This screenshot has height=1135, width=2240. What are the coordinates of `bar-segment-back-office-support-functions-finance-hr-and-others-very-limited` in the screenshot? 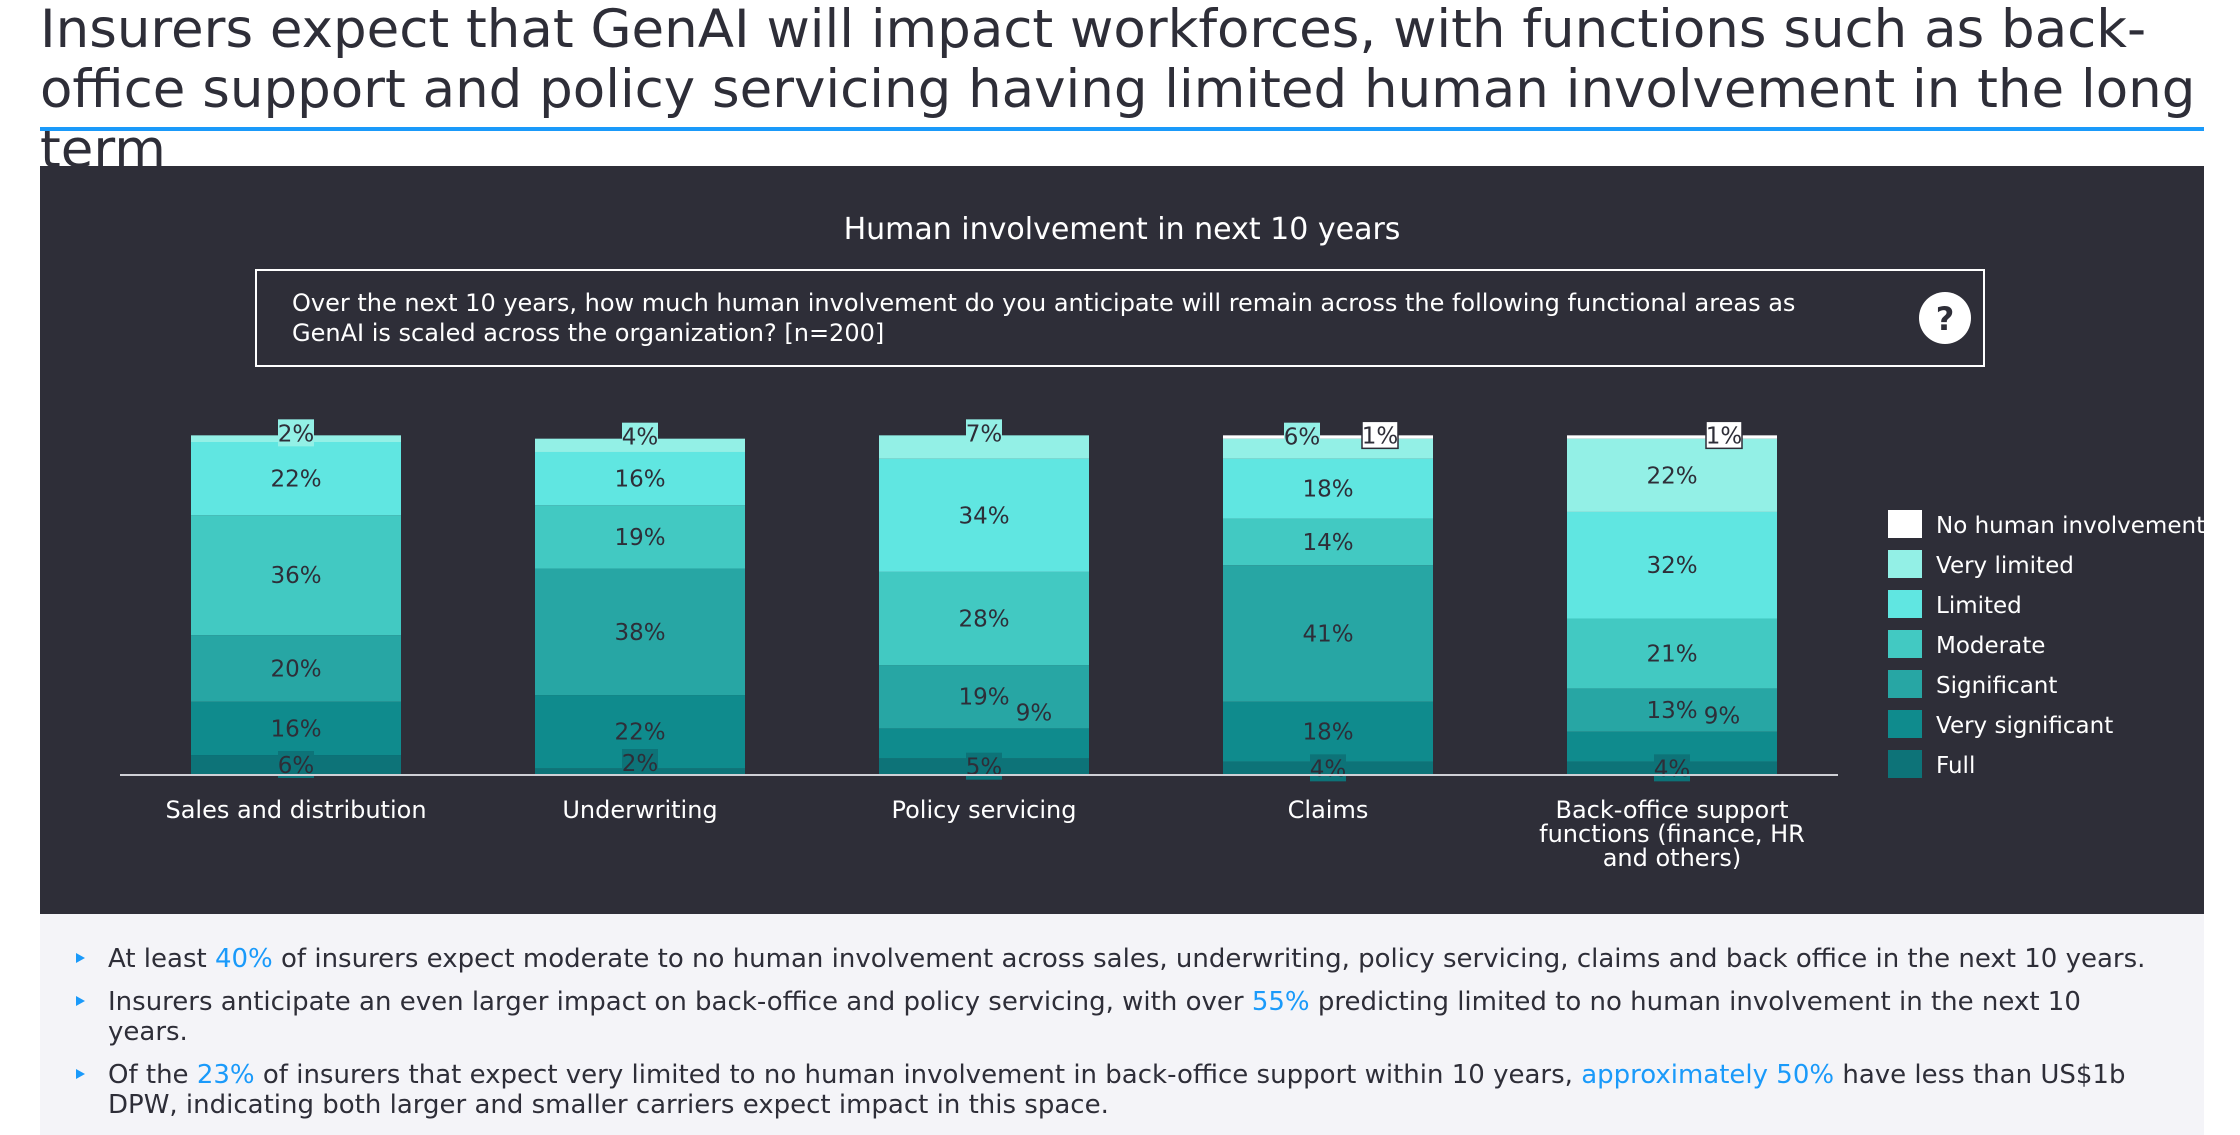 It's located at (1672, 475).